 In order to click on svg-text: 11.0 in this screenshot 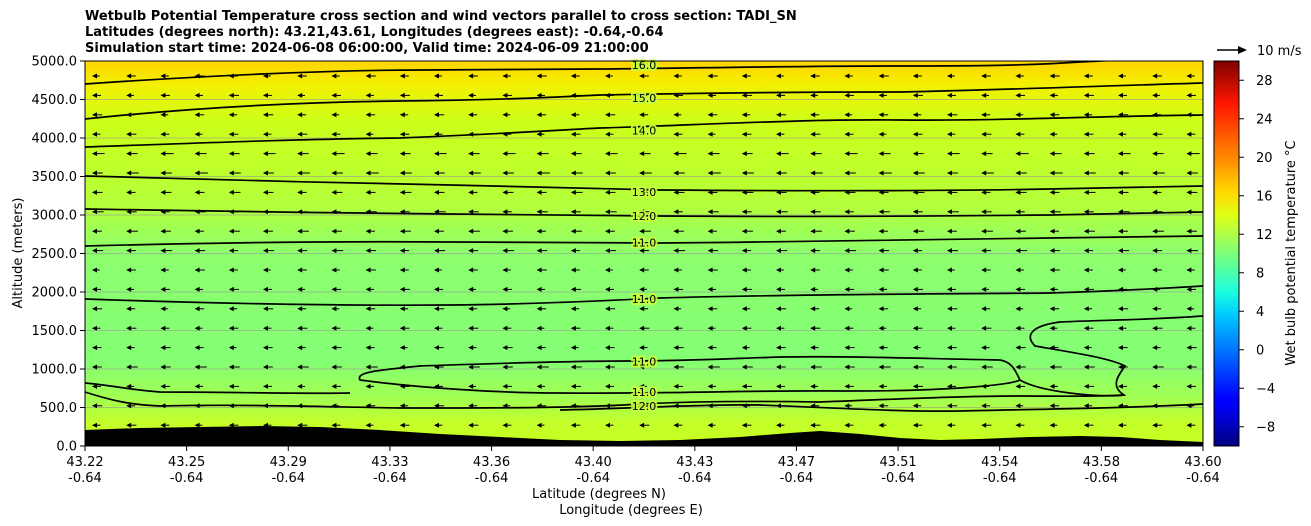, I will do `click(644, 243)`.